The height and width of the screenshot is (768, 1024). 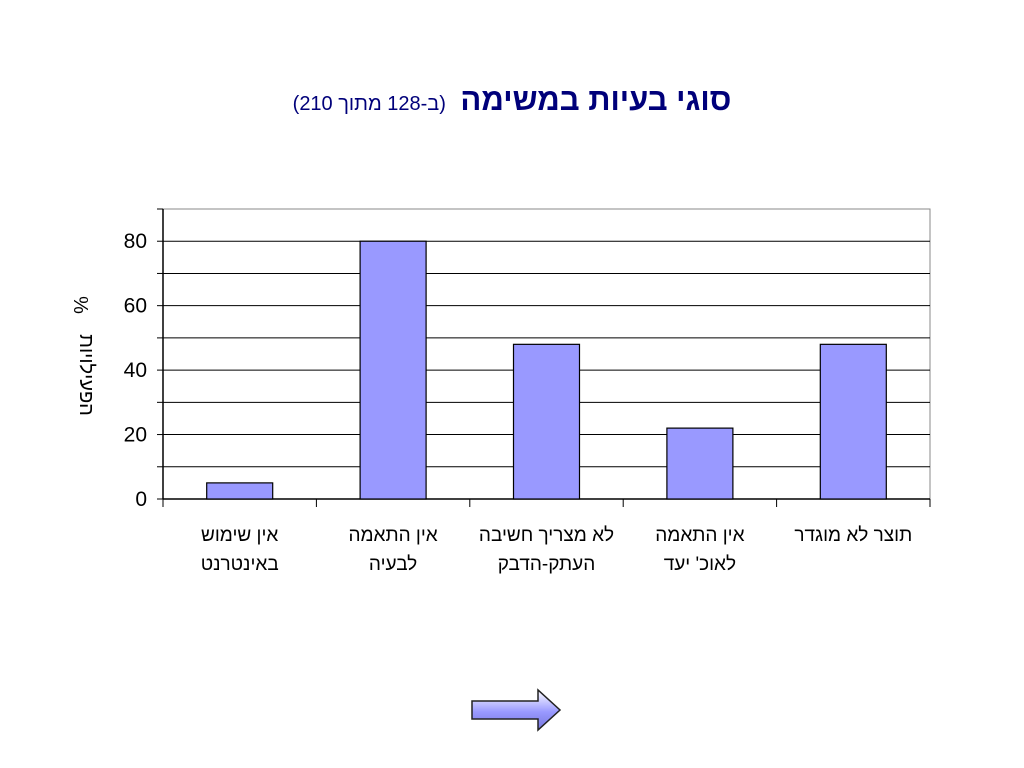 What do you see at coordinates (393, 564) in the screenshot?
I see `x-category-label-line: לבעיה` at bounding box center [393, 564].